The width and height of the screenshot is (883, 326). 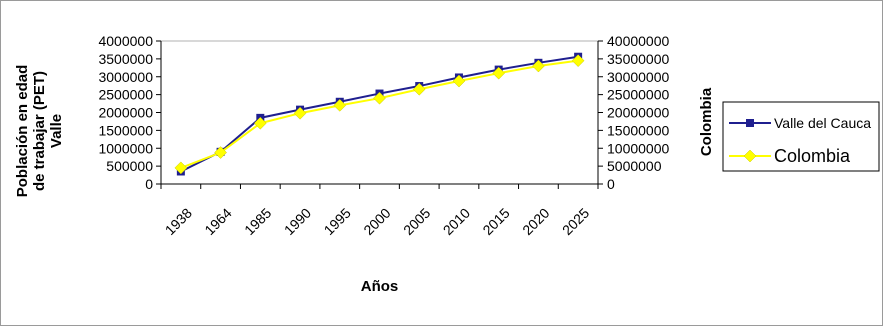 What do you see at coordinates (217, 221) in the screenshot?
I see `x-tick-label: 1964` at bounding box center [217, 221].